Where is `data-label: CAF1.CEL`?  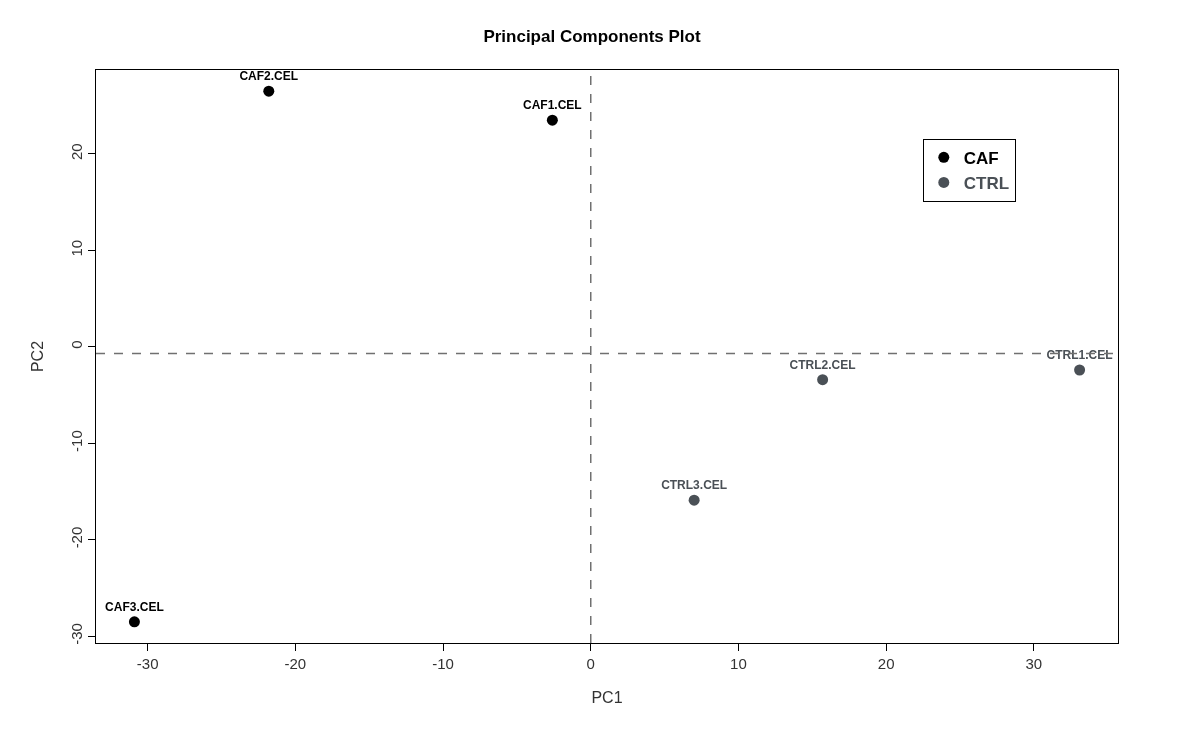
data-label: CAF1.CEL is located at coordinates (552, 105).